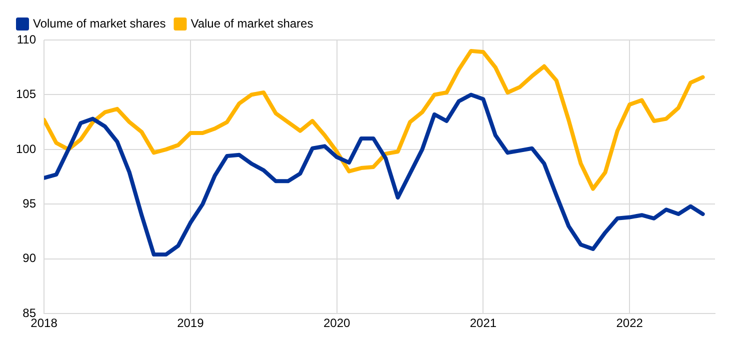 Image resolution: width=743 pixels, height=342 pixels. I want to click on y-tick-label: 95, so click(29, 203).